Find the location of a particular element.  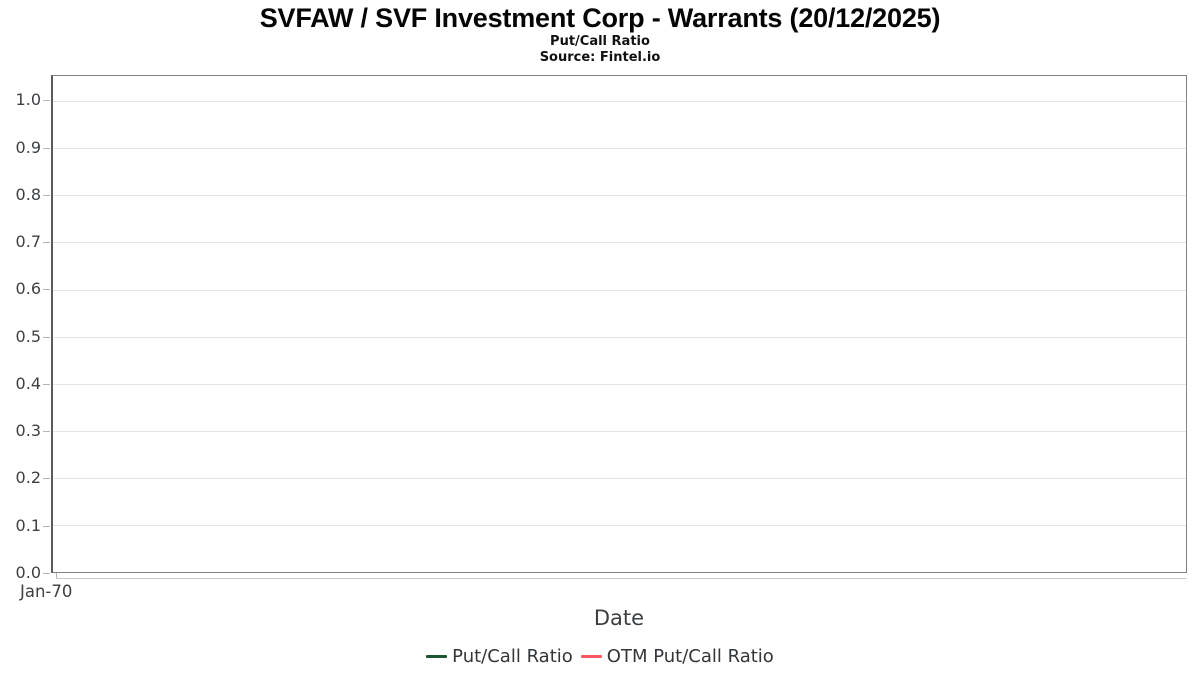

y-tick-label: 0.3 is located at coordinates (28, 431).